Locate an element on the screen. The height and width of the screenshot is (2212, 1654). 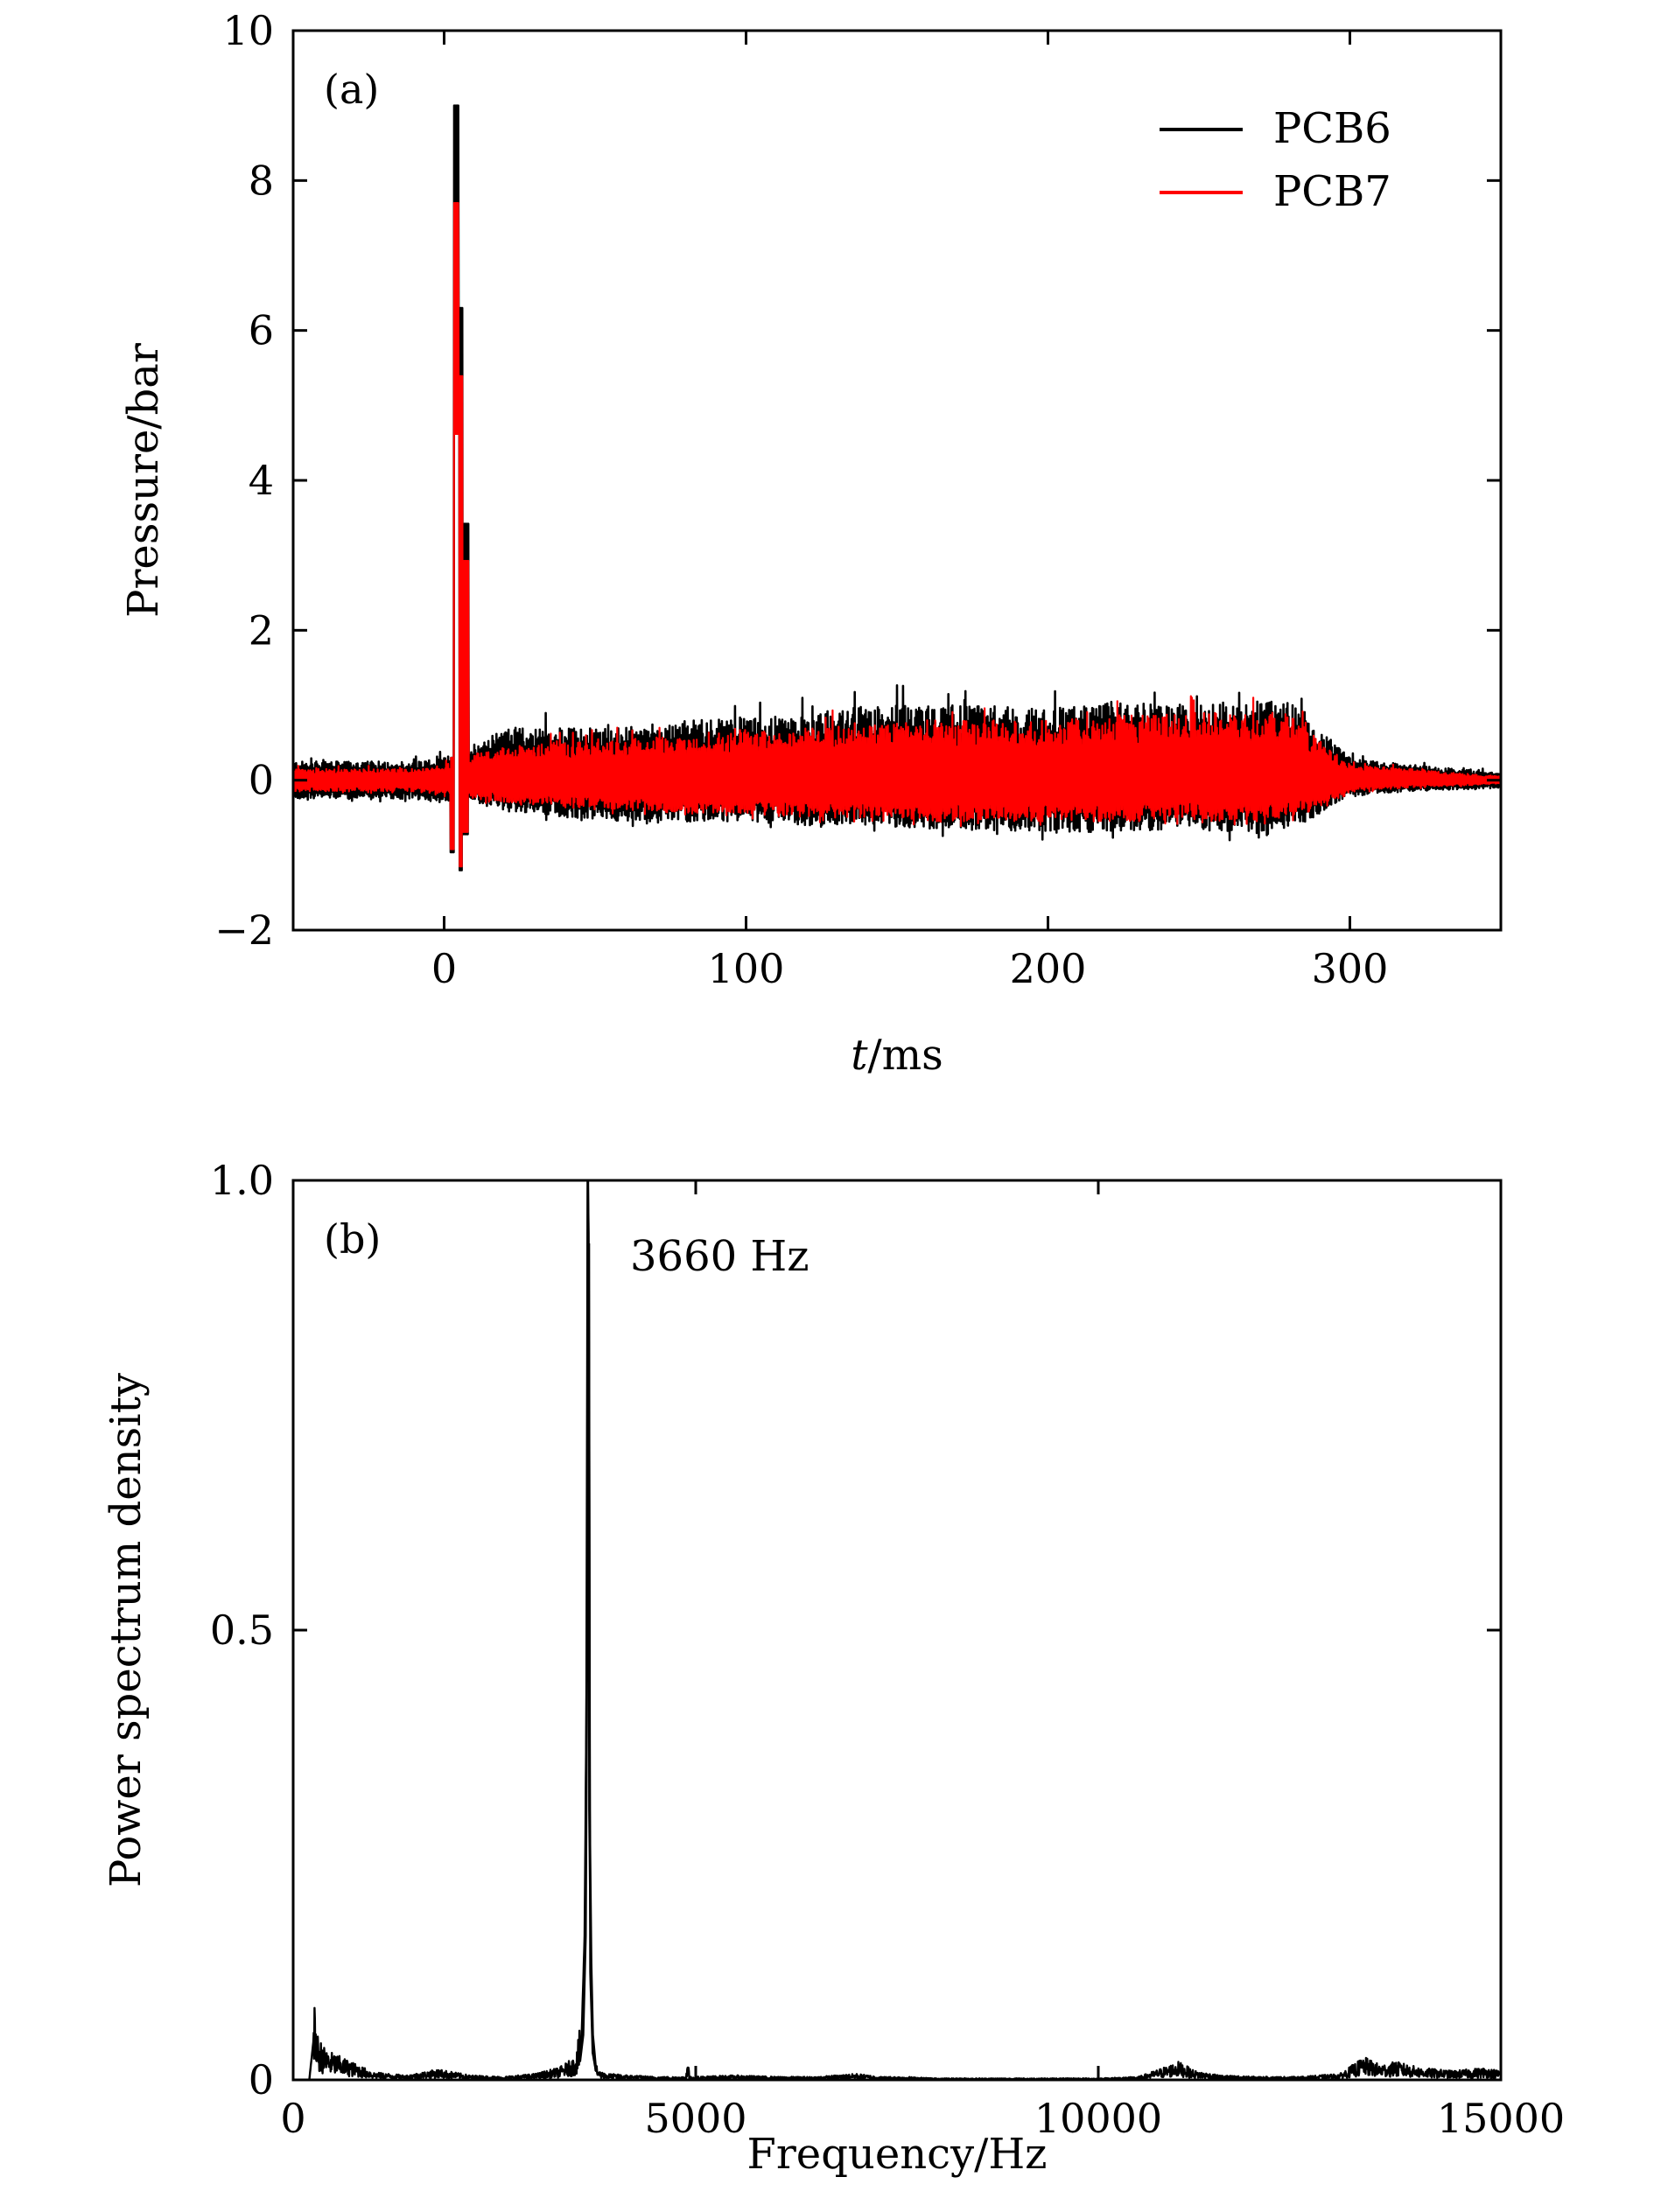
panel-a-xlabel: t/ms is located at coordinates (897, 1055).